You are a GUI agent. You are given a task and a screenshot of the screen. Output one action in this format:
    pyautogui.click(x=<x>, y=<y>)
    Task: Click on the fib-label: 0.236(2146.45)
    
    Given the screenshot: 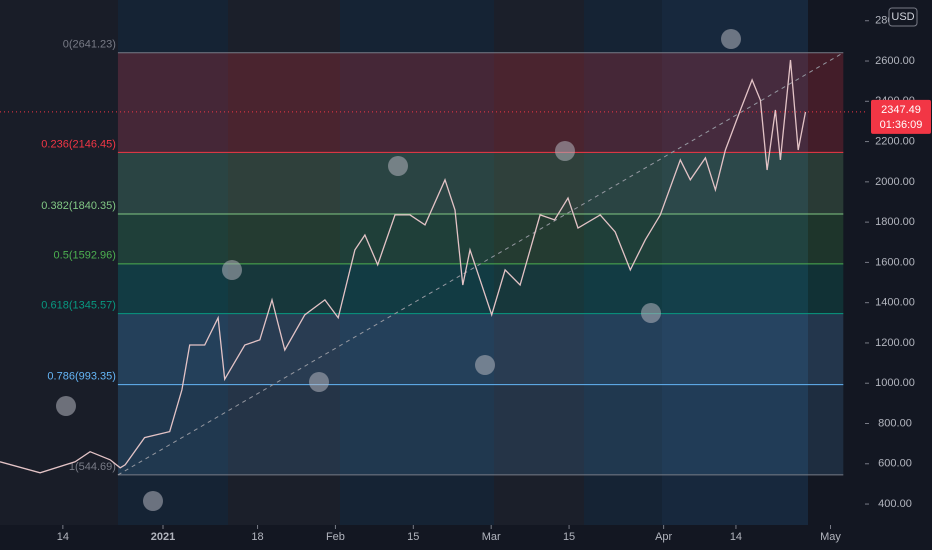 What is the action you would take?
    pyautogui.click(x=78, y=144)
    